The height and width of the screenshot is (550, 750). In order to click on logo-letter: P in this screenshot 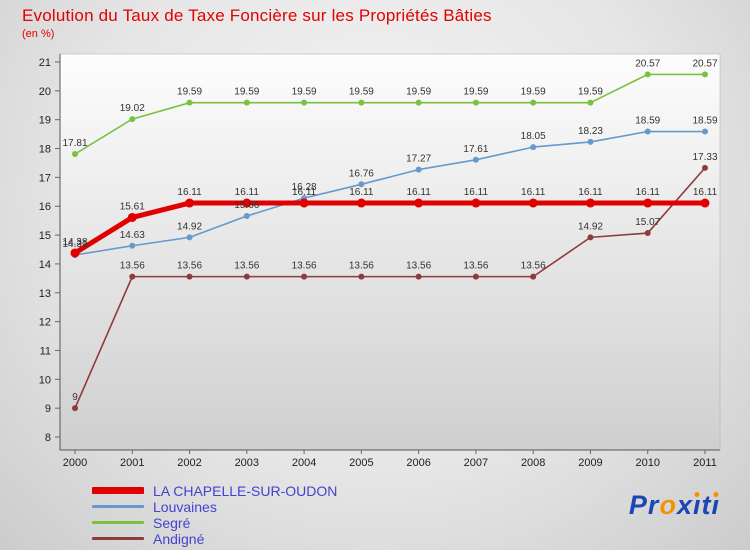, I will do `click(638, 505)`.